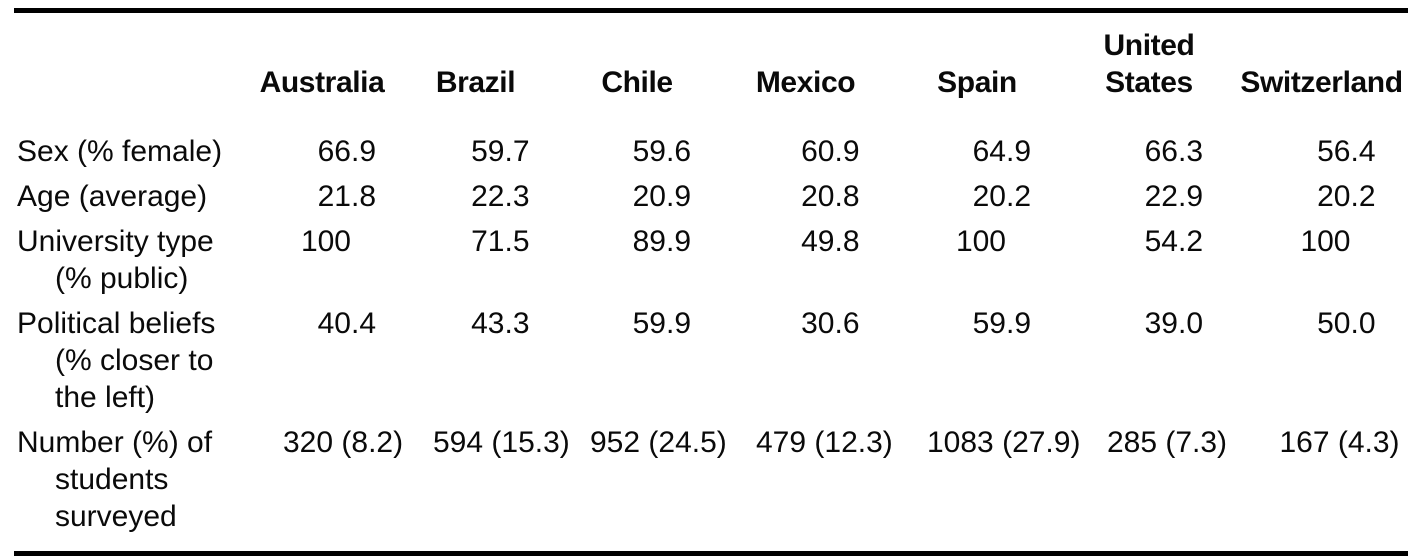 The height and width of the screenshot is (560, 1408). I want to click on row-label: Political beliefs (% closer to the left), so click(130, 364).